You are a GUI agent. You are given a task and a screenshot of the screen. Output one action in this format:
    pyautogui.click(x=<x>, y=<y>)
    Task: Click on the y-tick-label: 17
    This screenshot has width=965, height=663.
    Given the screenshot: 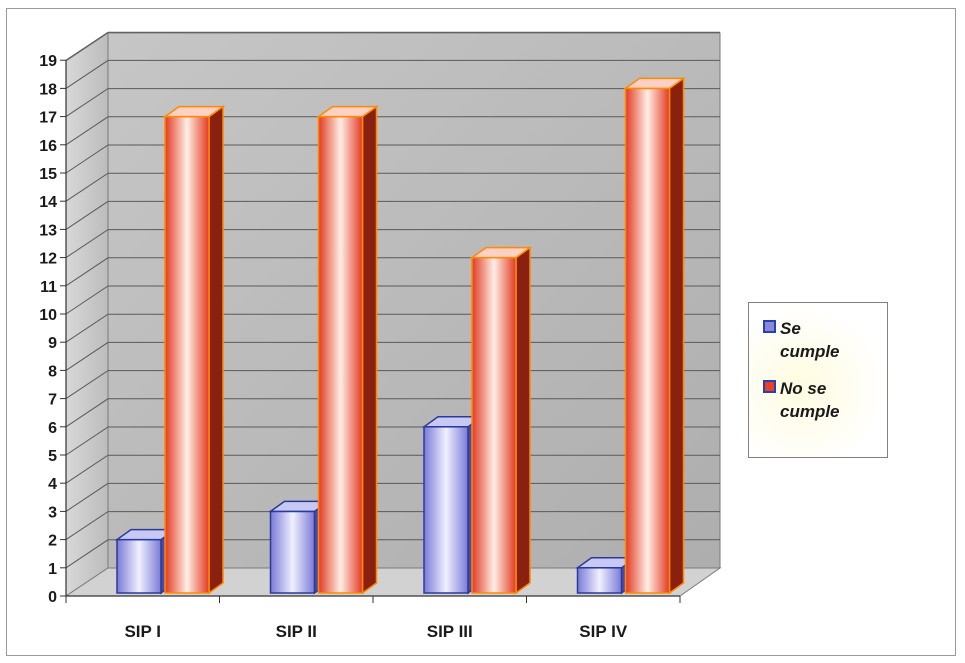 What is the action you would take?
    pyautogui.click(x=48, y=118)
    